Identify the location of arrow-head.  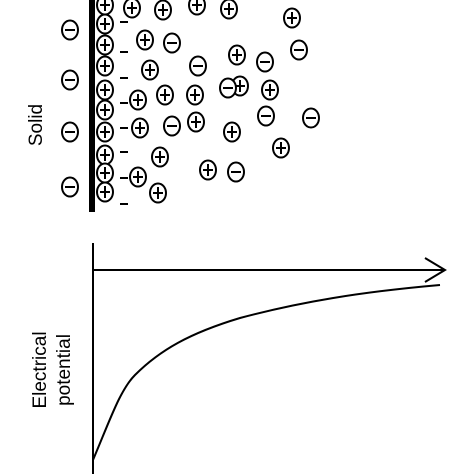
(435, 270).